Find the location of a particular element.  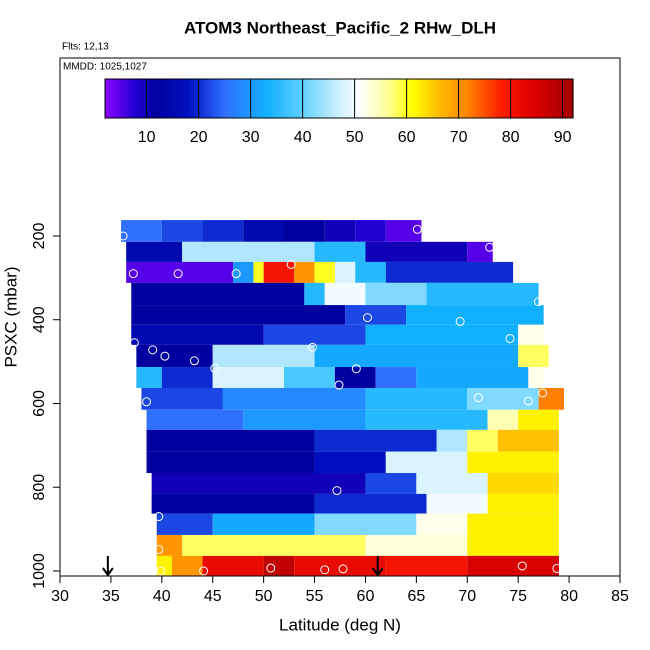

y-tick-label: 800 is located at coordinates (39, 487).